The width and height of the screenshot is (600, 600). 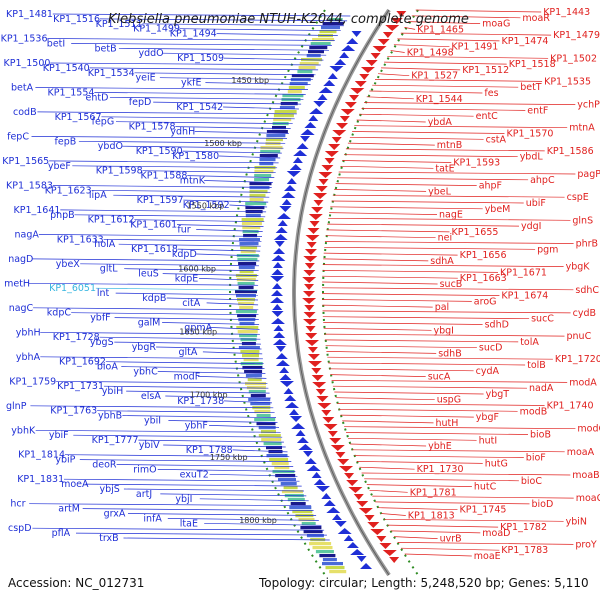 I want to click on feature-label-kp1-1474: KP1_1474, so click(x=525, y=41).